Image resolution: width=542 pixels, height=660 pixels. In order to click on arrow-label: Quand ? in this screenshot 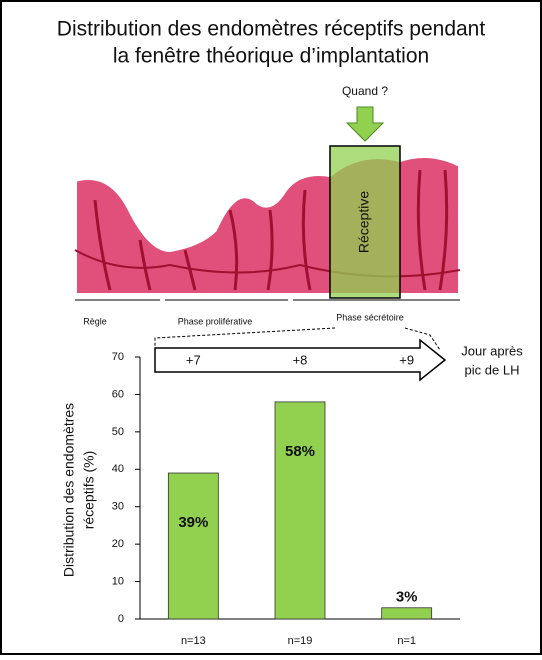, I will do `click(365, 91)`.